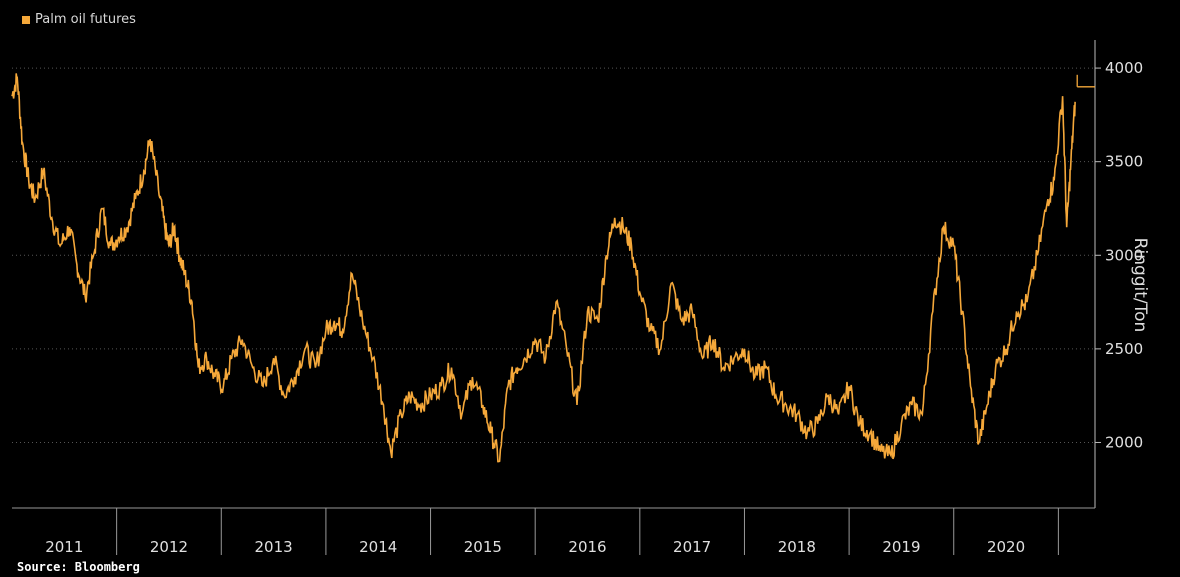 This screenshot has height=577, width=1180. What do you see at coordinates (1124, 68) in the screenshot?
I see `y-tick-label-4000: 4000` at bounding box center [1124, 68].